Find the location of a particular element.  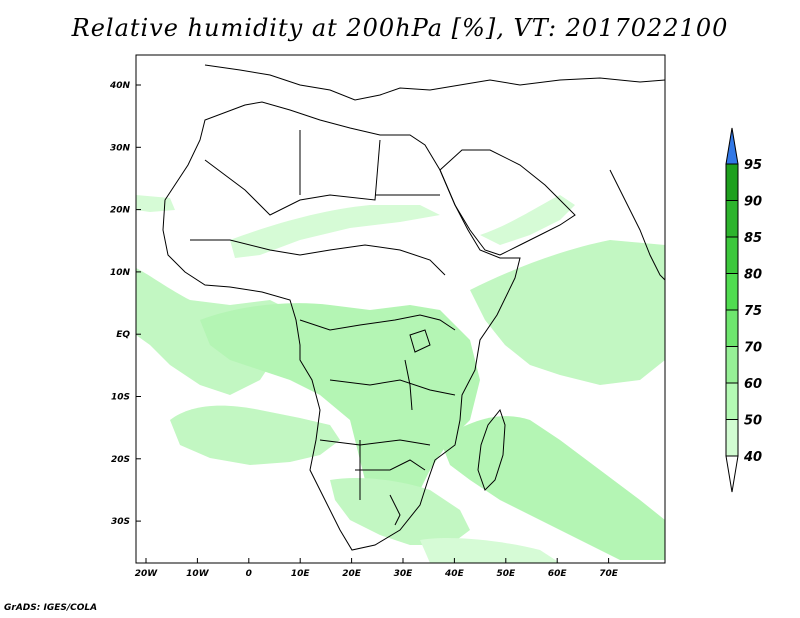

humid-band-south-atlantic is located at coordinates (255, 435).